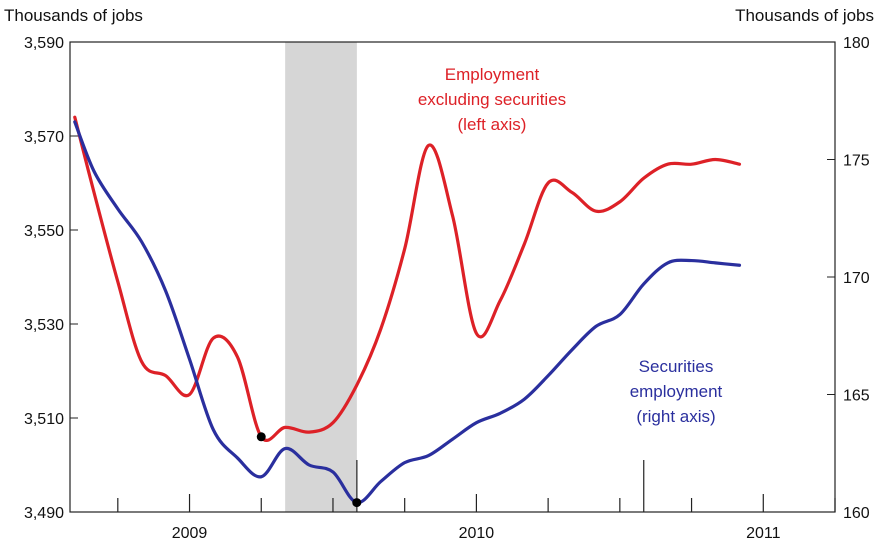  I want to click on shaded-region, so click(321, 277).